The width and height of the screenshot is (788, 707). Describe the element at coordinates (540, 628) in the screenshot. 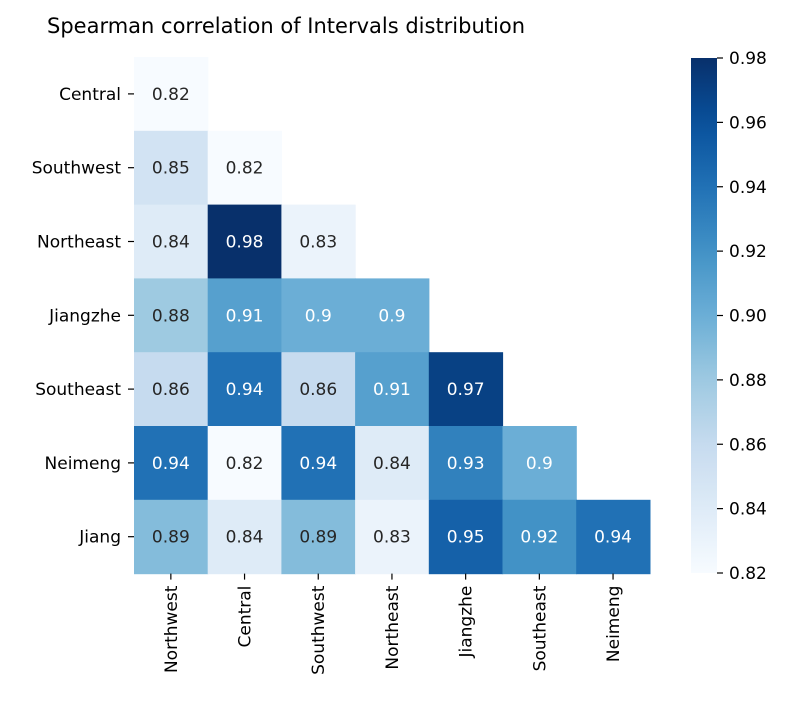

I see `column-label: Southeast` at that location.